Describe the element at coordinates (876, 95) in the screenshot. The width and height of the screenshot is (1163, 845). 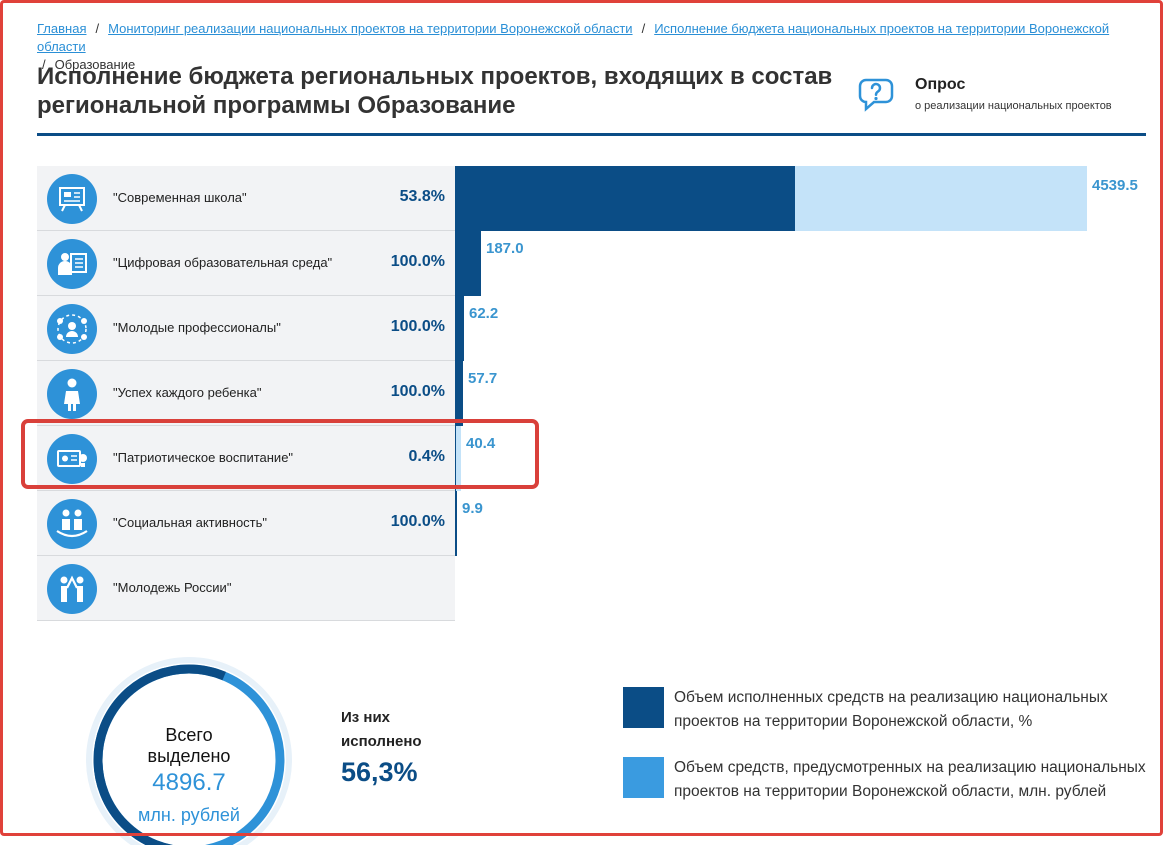
I see `question-chat-icon` at that location.